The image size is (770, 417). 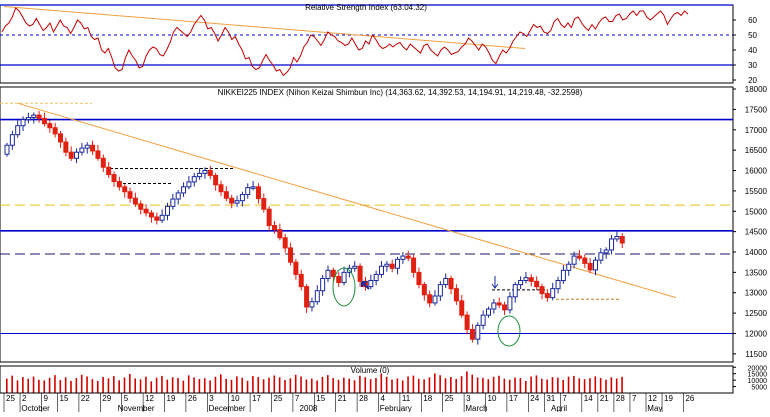 I want to click on x-tick-label: 25, so click(x=278, y=398).